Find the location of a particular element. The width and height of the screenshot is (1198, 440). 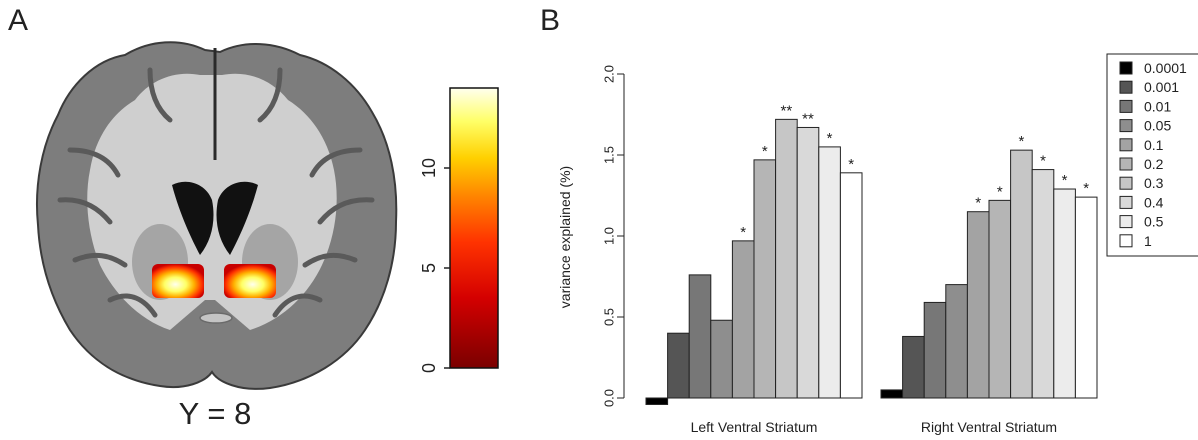

colorbar-tick-label: 0 is located at coordinates (429, 368).